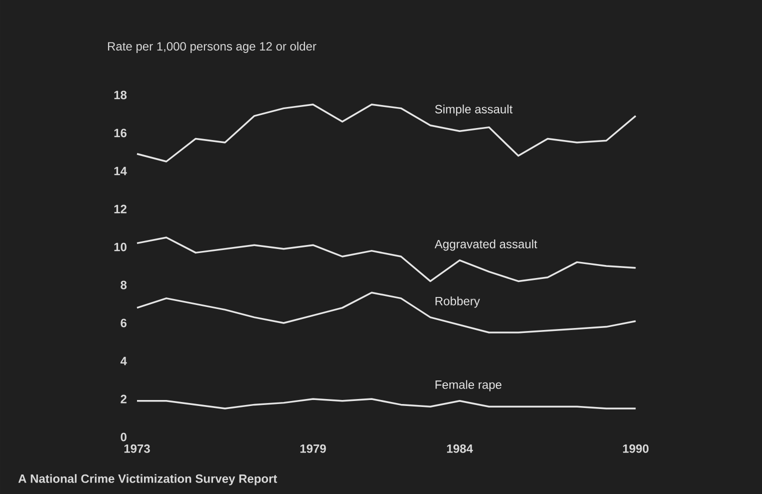 The image size is (762, 494). What do you see at coordinates (137, 448) in the screenshot?
I see `x-tick-label: 1973` at bounding box center [137, 448].